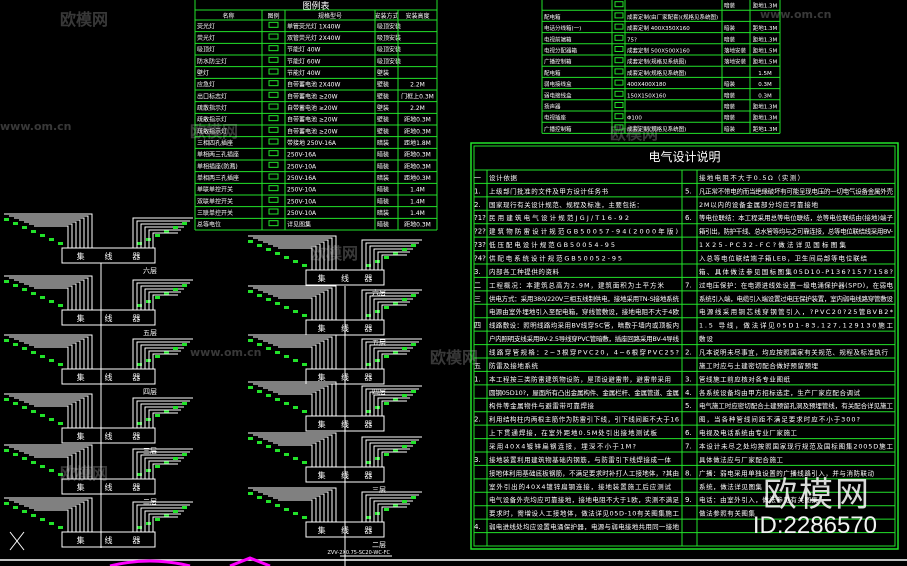  I want to click on junction-icon, so click(619, 93).